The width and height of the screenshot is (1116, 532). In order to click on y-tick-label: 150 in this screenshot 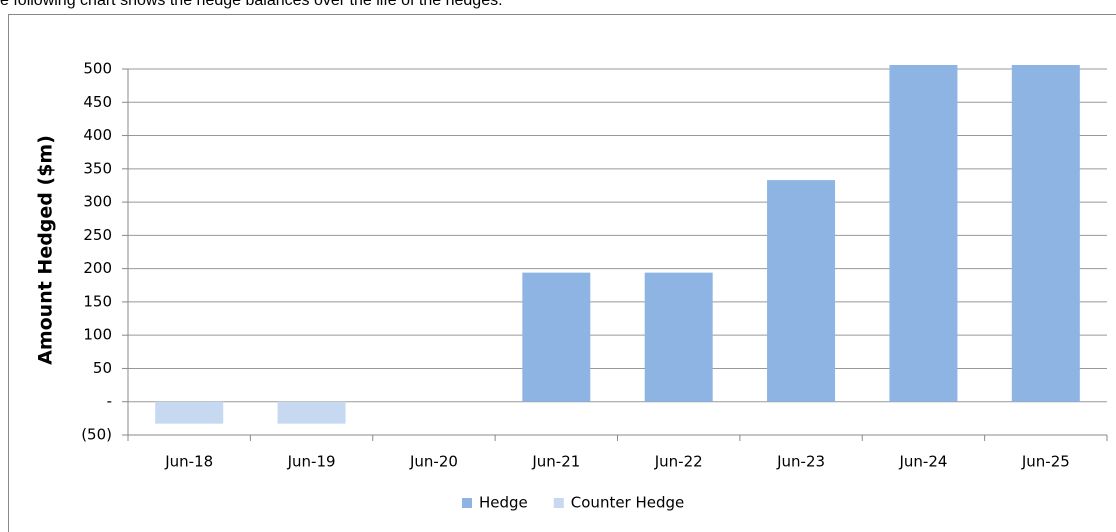, I will do `click(97, 301)`.